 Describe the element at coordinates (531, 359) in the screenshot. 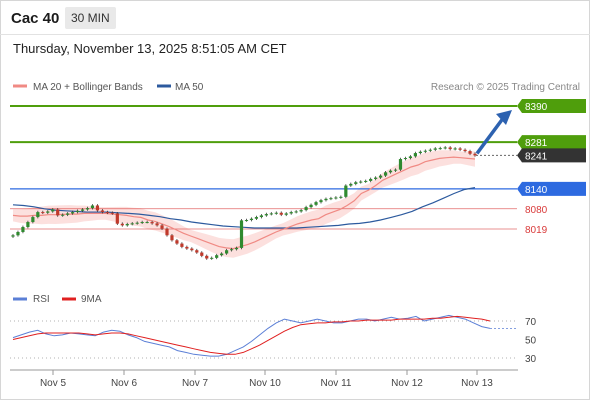

I see `rsi-tick-30: 30` at that location.